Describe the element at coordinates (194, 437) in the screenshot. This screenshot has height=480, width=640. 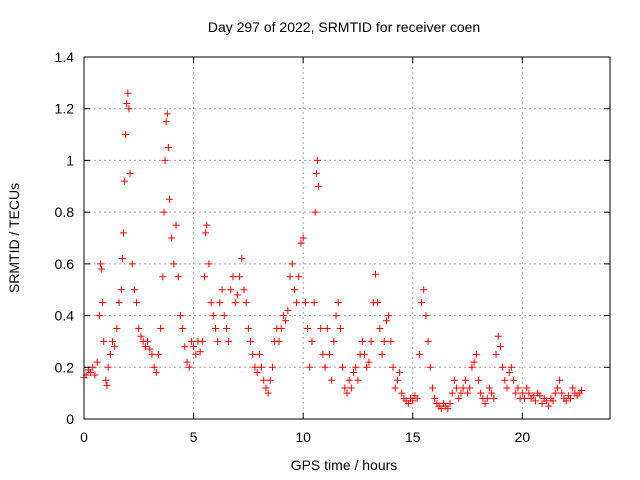
I see `x-tick-label: 5` at that location.